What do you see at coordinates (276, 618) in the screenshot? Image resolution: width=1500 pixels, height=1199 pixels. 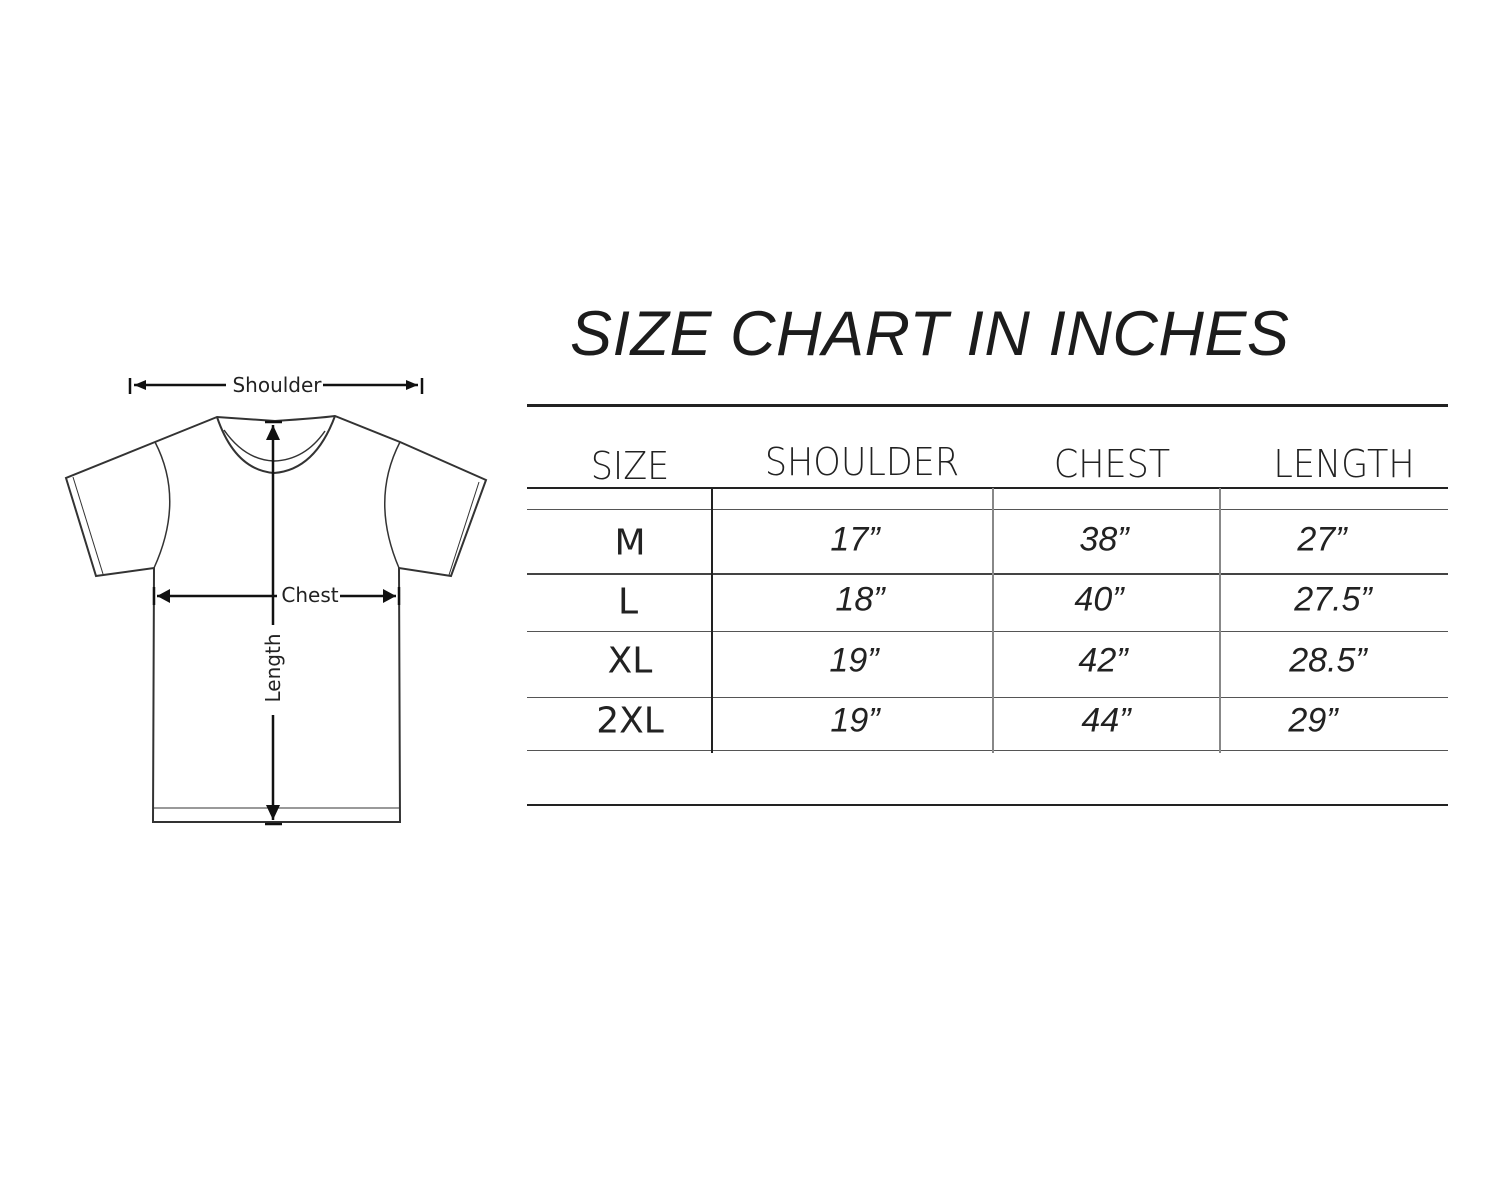 I see `tshirt-outline` at bounding box center [276, 618].